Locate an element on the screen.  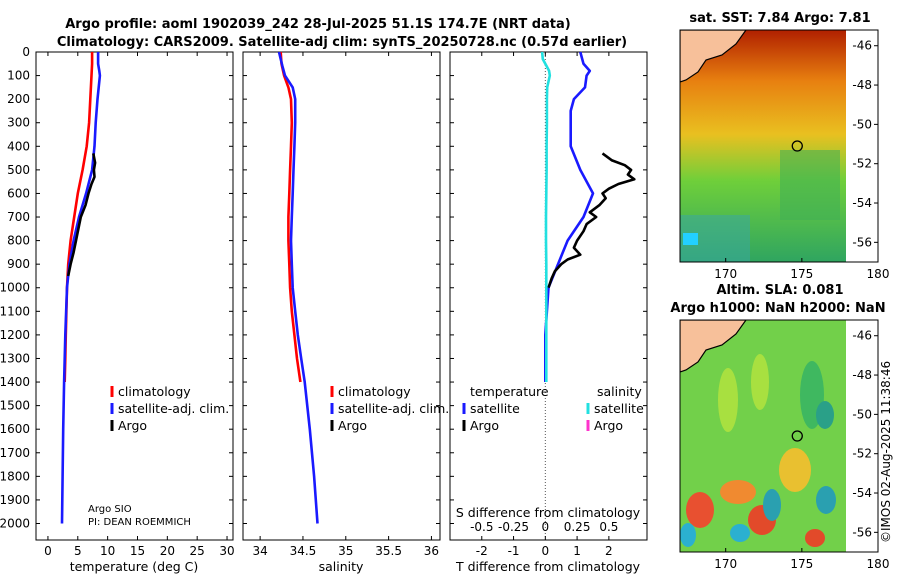
x-tick-label: 20 is located at coordinates (167, 551).